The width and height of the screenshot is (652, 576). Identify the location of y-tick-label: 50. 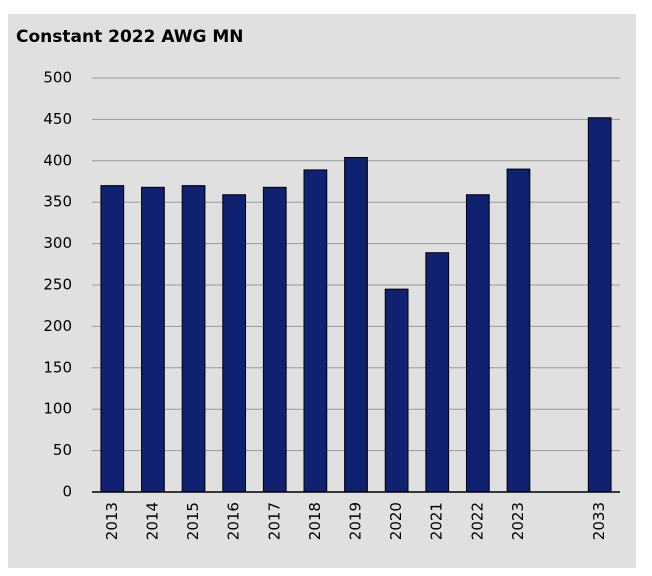
(62, 450).